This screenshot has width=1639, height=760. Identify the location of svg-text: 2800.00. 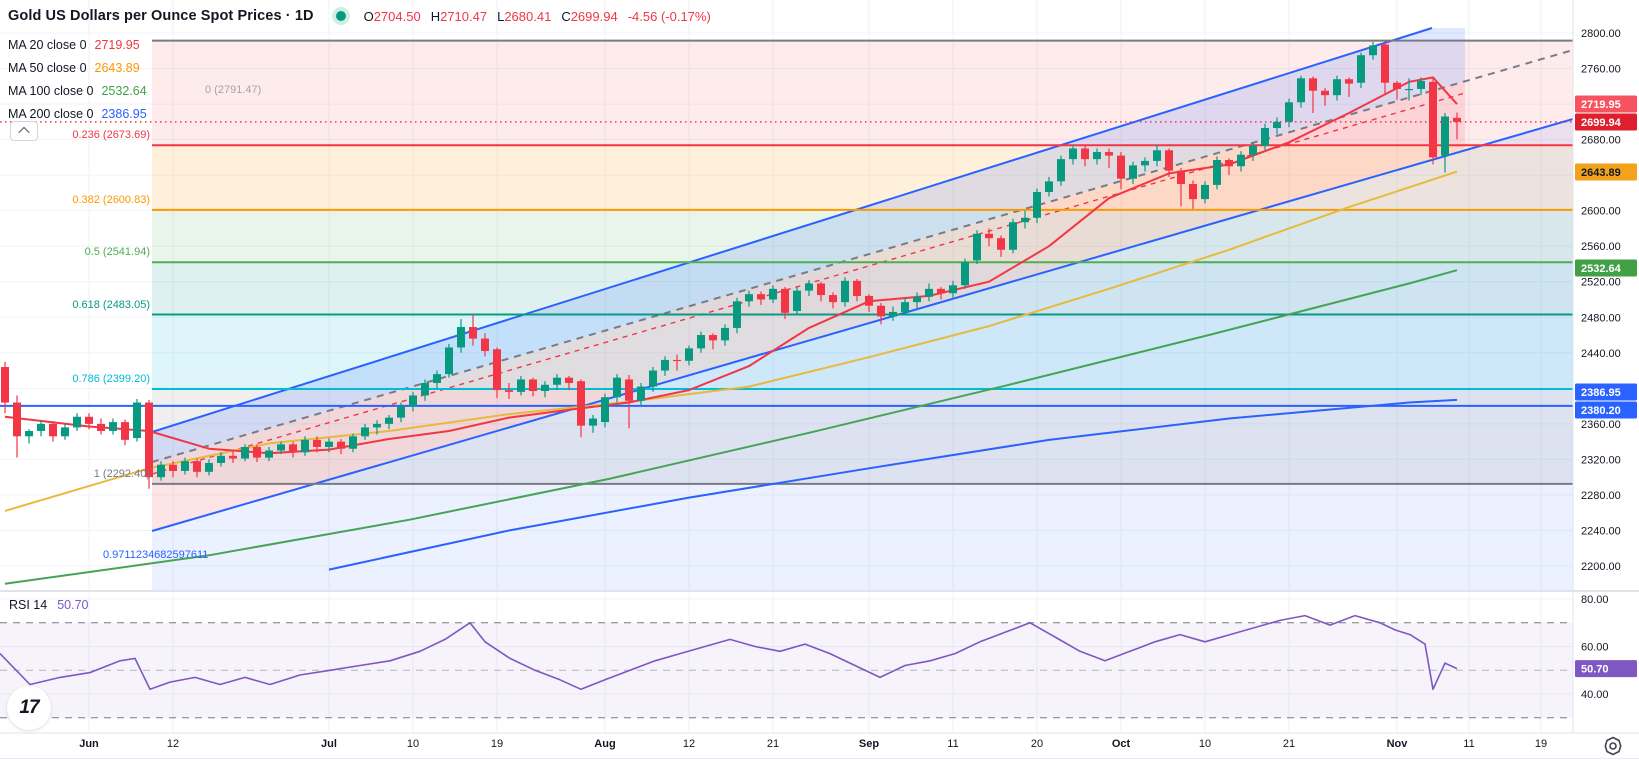
(1601, 34).